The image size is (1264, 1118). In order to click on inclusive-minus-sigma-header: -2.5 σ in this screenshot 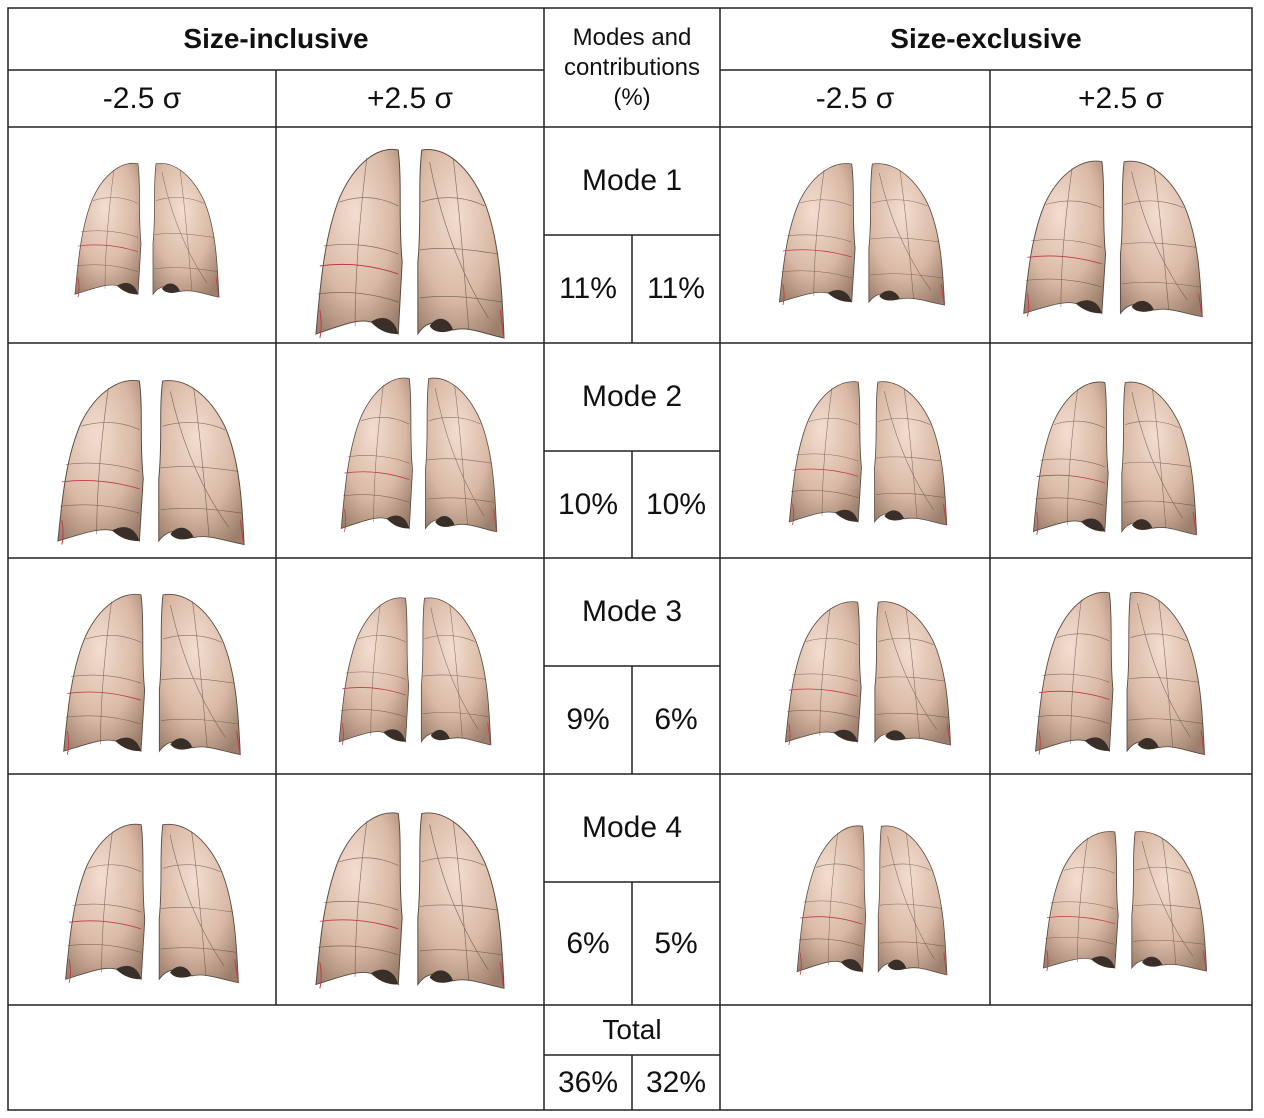, I will do `click(142, 98)`.